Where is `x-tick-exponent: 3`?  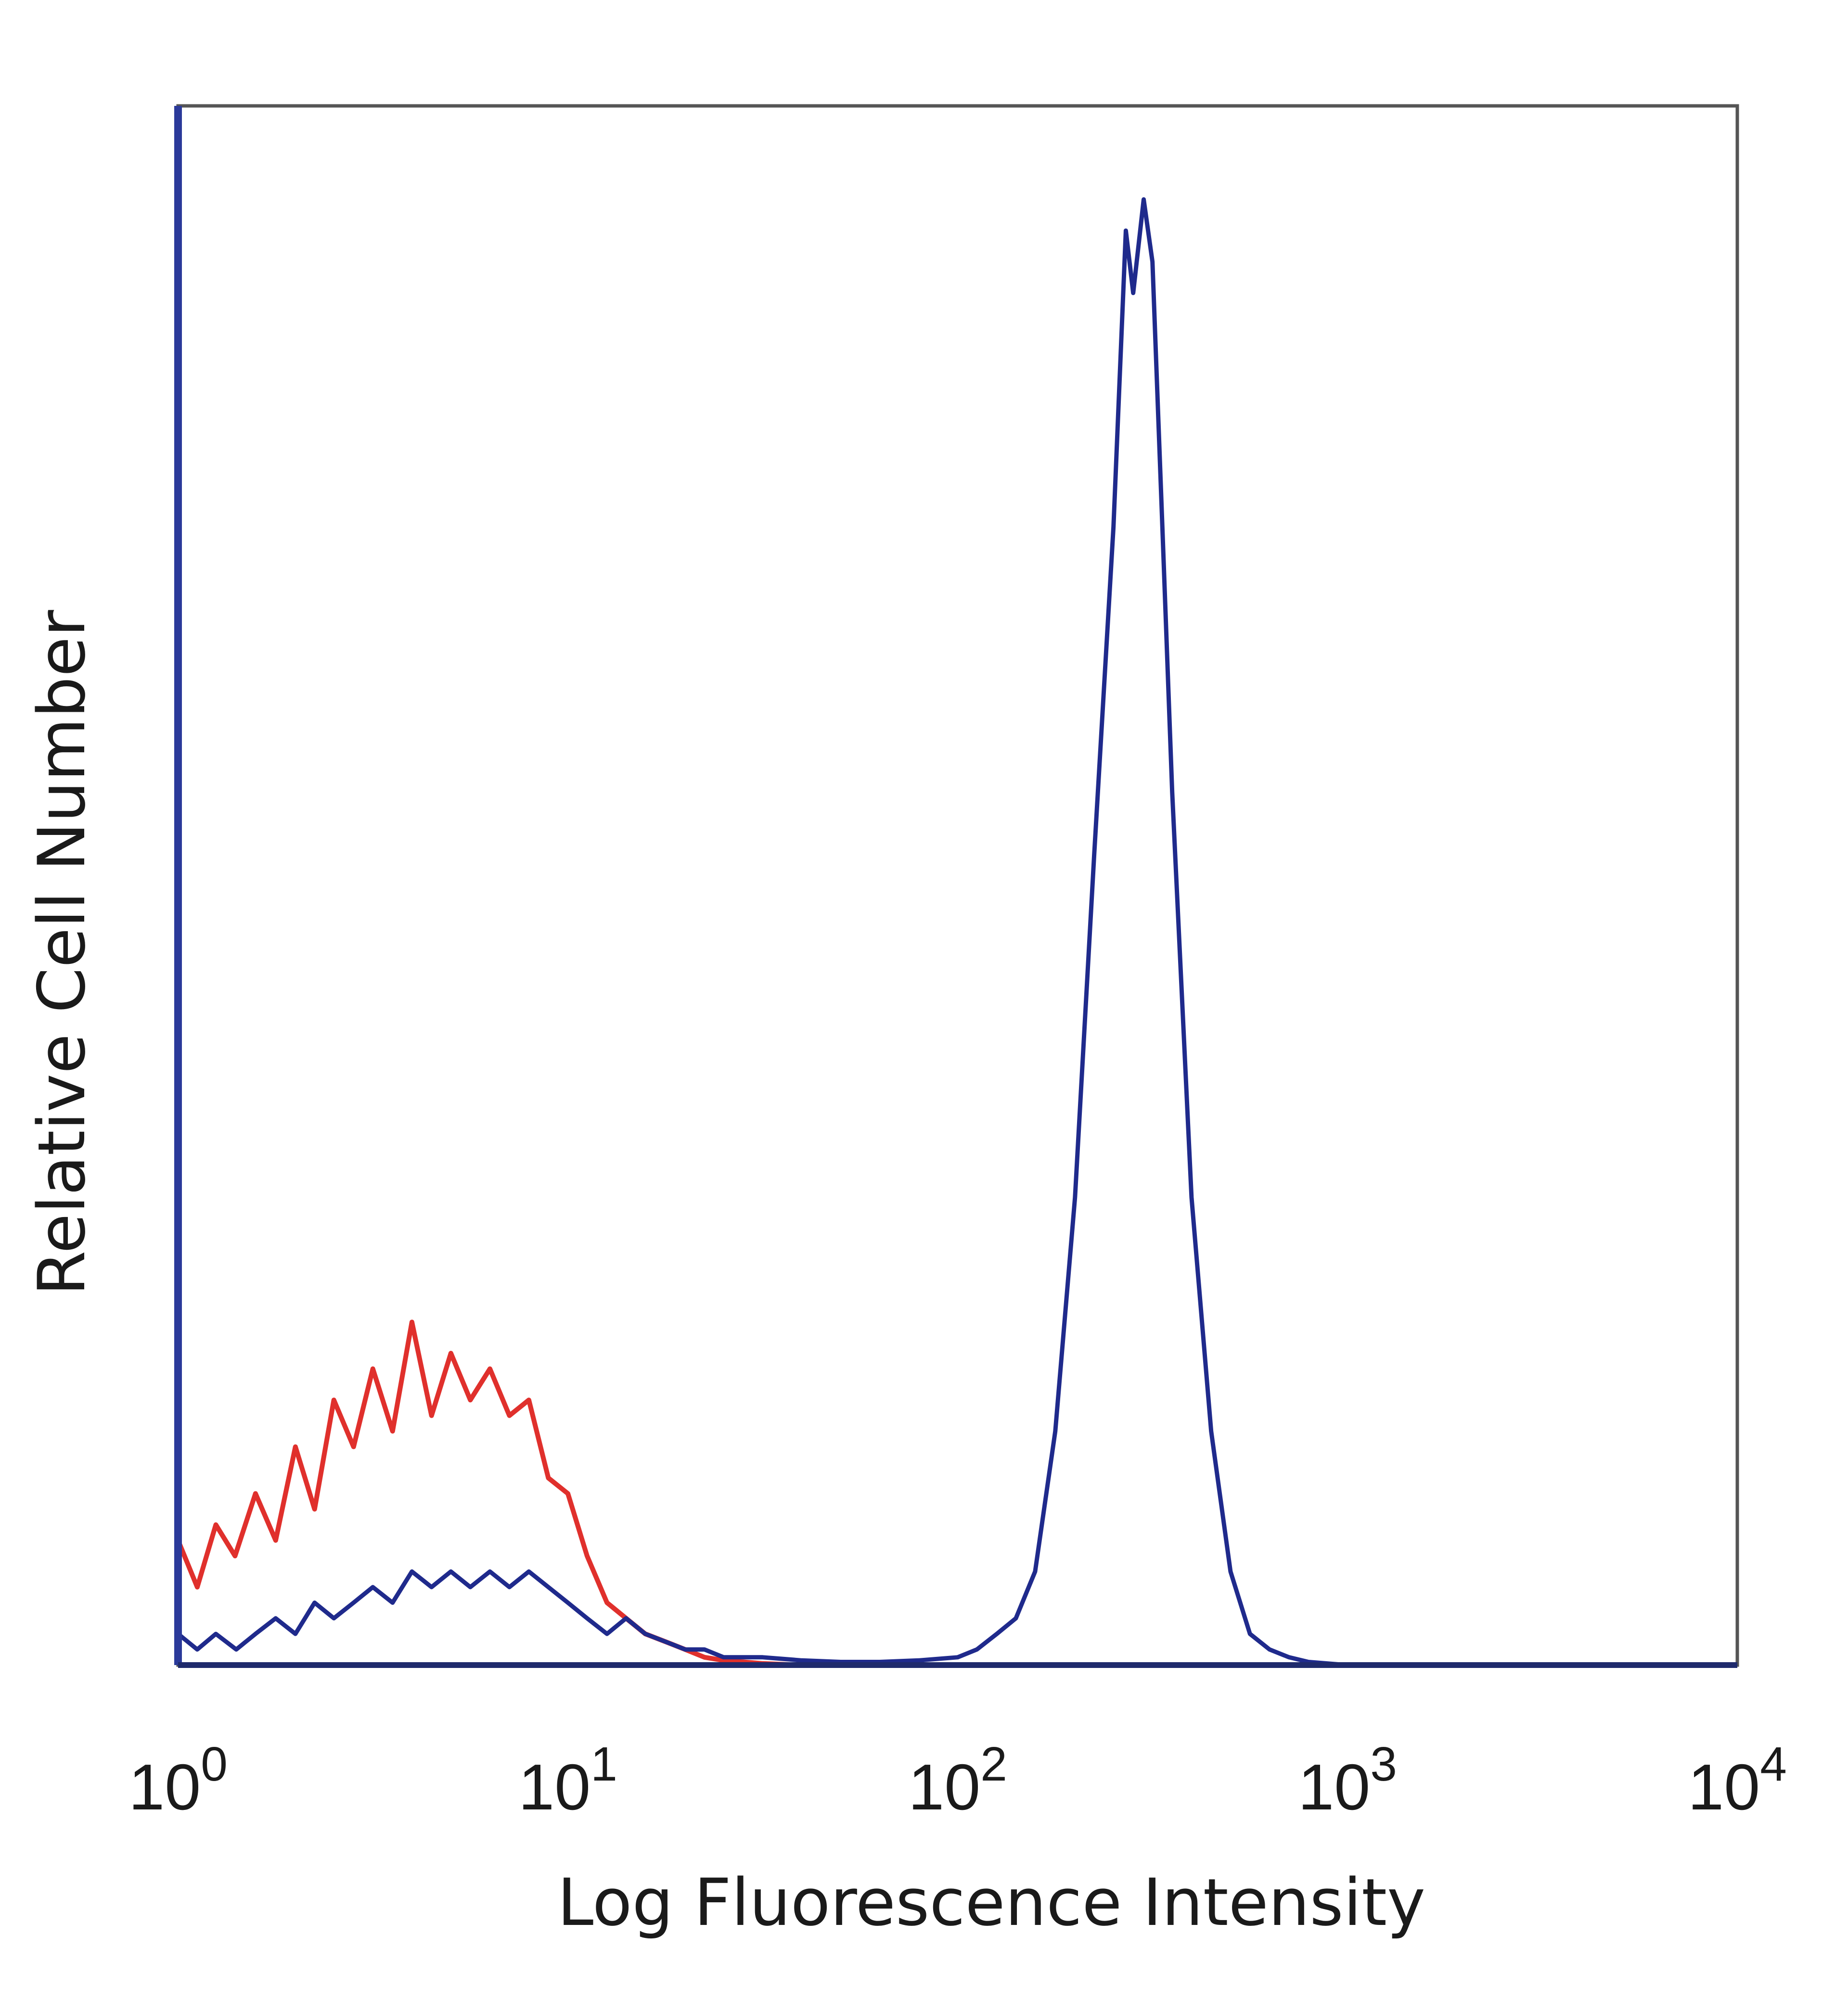
x-tick-exponent: 3 is located at coordinates (1383, 1764).